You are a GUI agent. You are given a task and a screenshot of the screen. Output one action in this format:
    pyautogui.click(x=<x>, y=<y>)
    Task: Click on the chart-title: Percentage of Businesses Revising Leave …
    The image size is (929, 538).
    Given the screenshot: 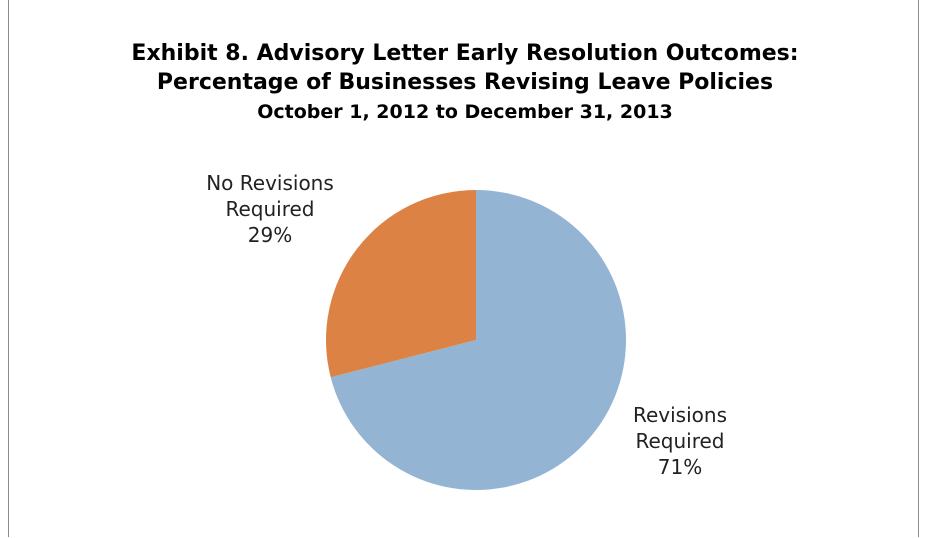 What is the action you would take?
    pyautogui.click(x=465, y=82)
    